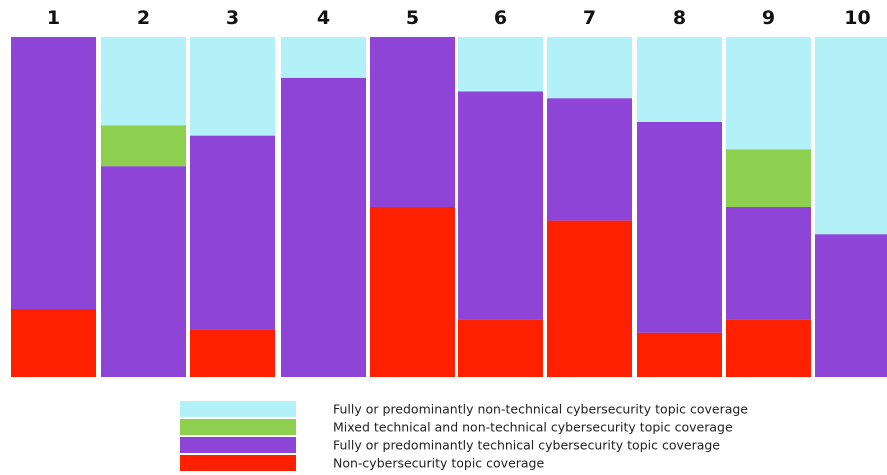 This screenshot has width=887, height=475. Describe the element at coordinates (412, 122) in the screenshot. I see `bar-segment-col5-series1` at that location.